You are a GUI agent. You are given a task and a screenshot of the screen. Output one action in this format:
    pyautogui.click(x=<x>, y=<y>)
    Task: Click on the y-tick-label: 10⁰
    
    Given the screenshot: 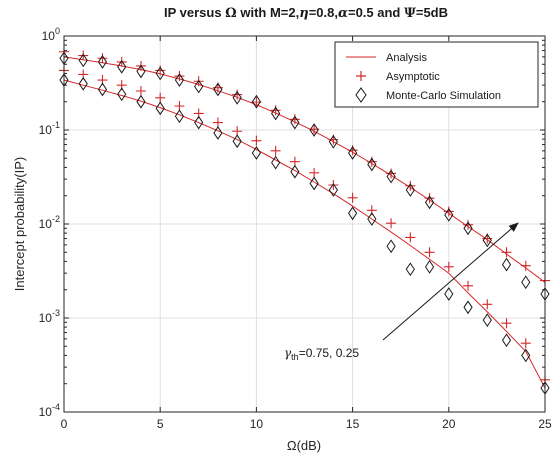 What is the action you would take?
    pyautogui.click(x=51, y=34)
    